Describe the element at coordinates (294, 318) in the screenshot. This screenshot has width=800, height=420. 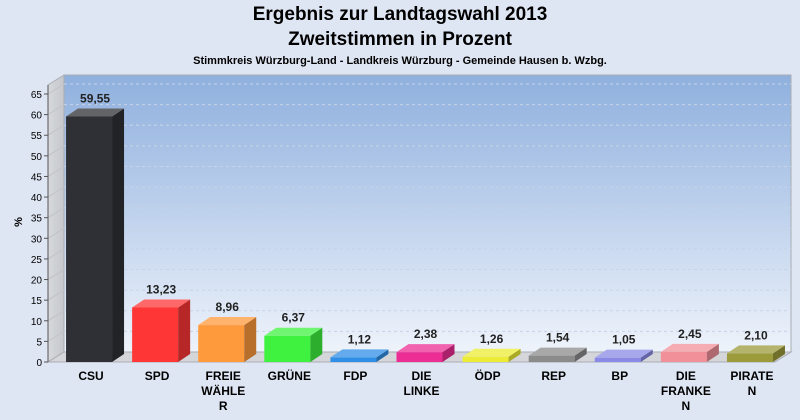
I see `data-label: 6,37` at that location.